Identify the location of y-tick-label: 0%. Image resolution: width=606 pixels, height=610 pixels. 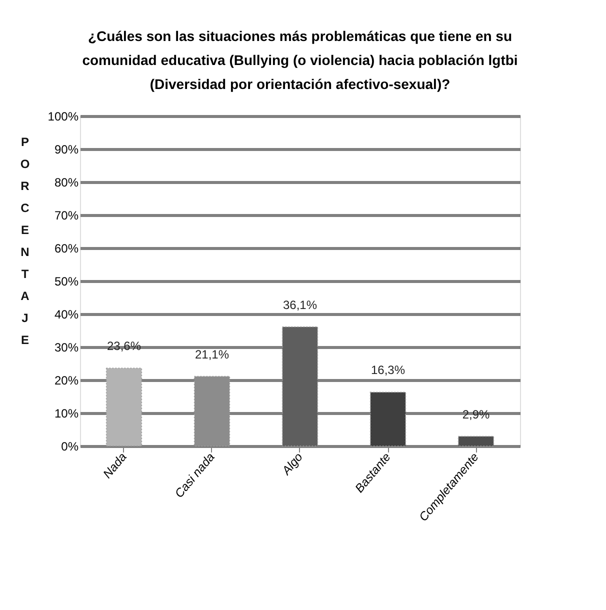
(70, 447).